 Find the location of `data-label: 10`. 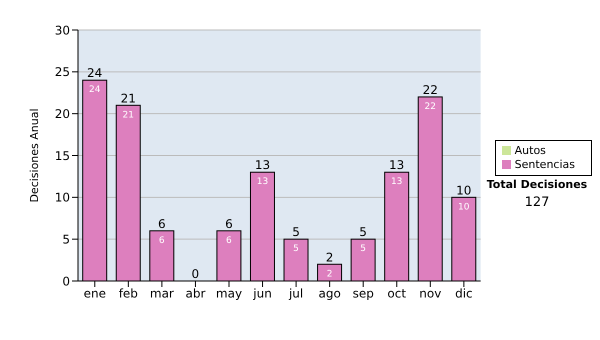

data-label: 10 is located at coordinates (464, 207).